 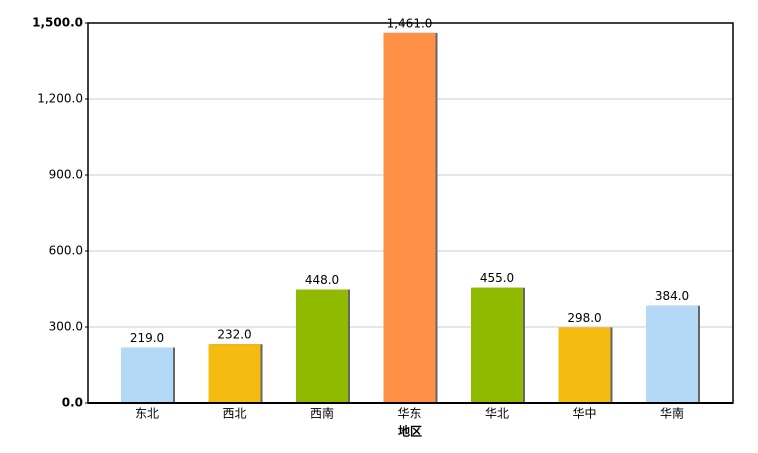 What do you see at coordinates (234, 414) in the screenshot?
I see `x-tick-label: 西北` at bounding box center [234, 414].